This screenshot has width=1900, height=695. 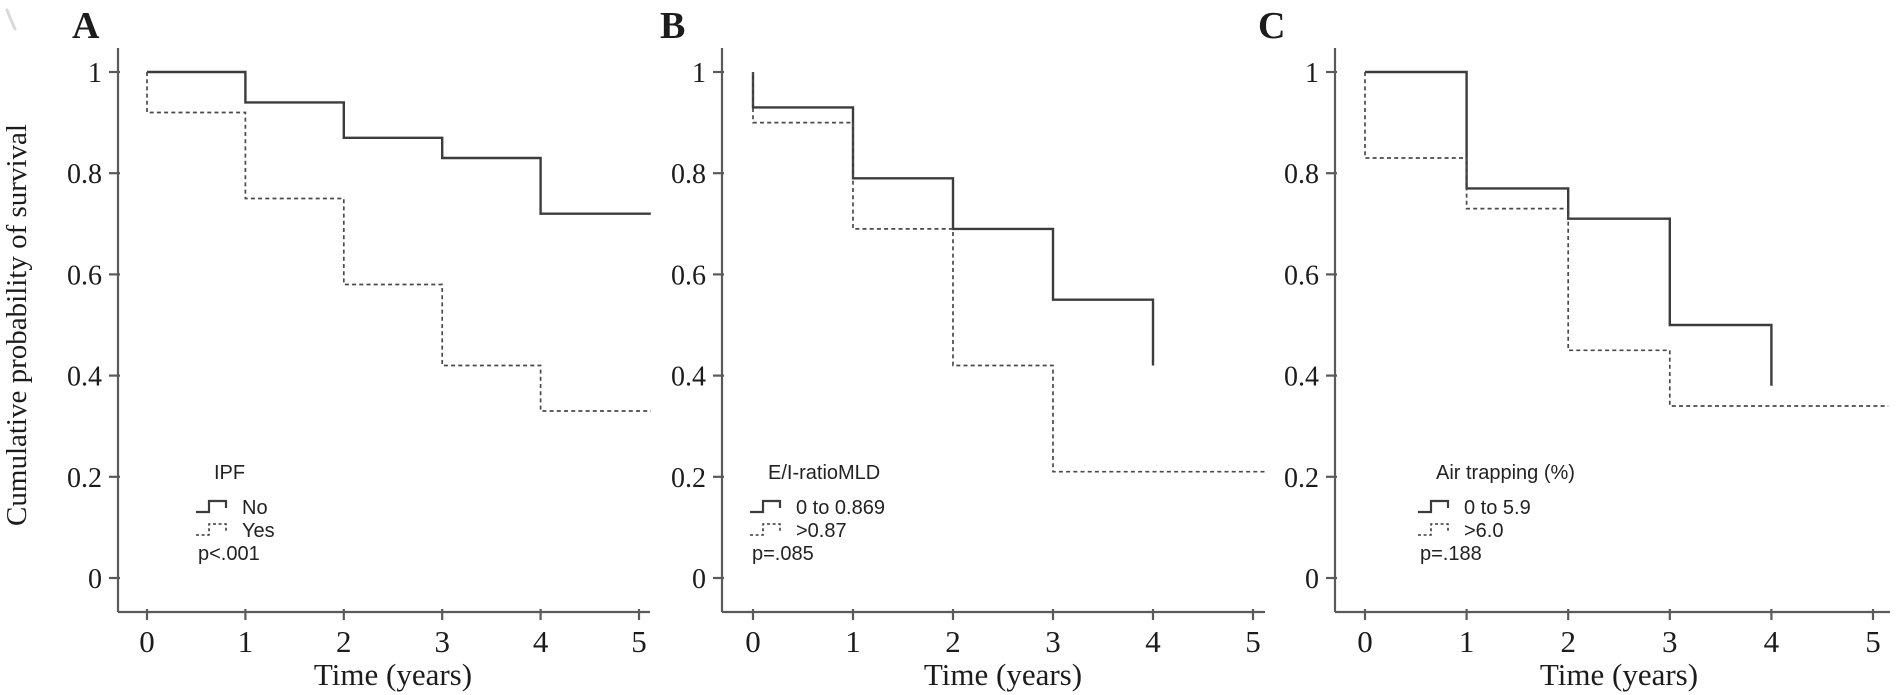 What do you see at coordinates (84, 174) in the screenshot?
I see `y-tick-label-a: 0.8` at bounding box center [84, 174].